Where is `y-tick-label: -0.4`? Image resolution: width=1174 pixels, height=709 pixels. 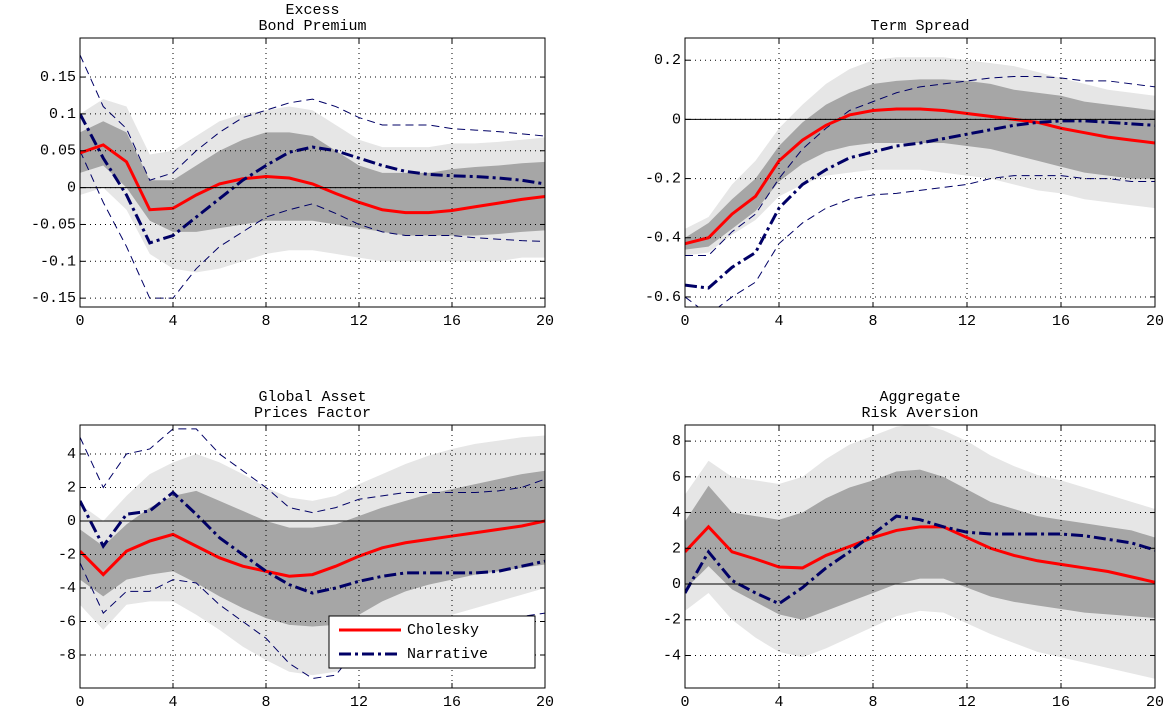 y-tick-label: -0.4 is located at coordinates (663, 238).